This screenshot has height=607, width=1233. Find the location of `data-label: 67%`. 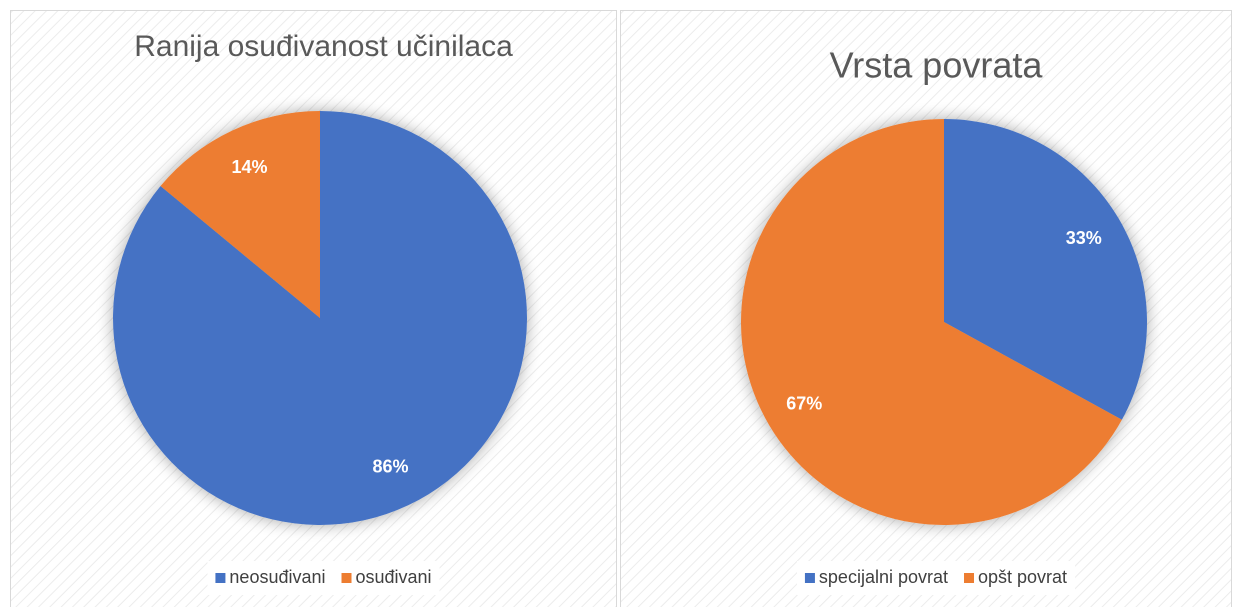

data-label: 67% is located at coordinates (804, 403).